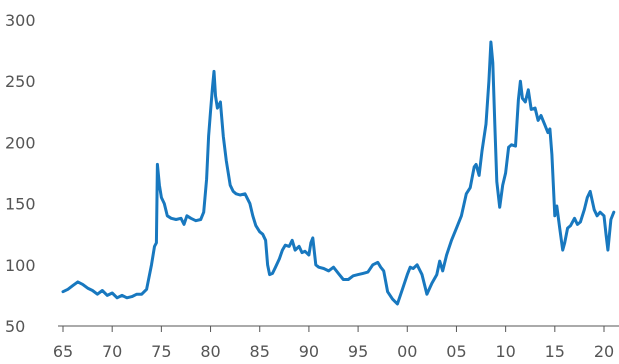 The image size is (619, 364). Describe the element at coordinates (309, 351) in the screenshot. I see `x-tick-label: 90` at that location.